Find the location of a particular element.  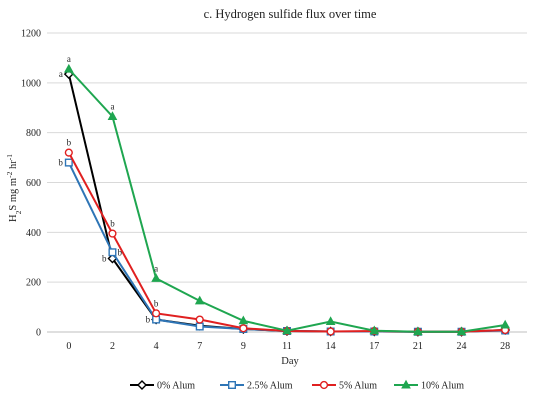

x-tick-label-21: 21 is located at coordinates (418, 346).